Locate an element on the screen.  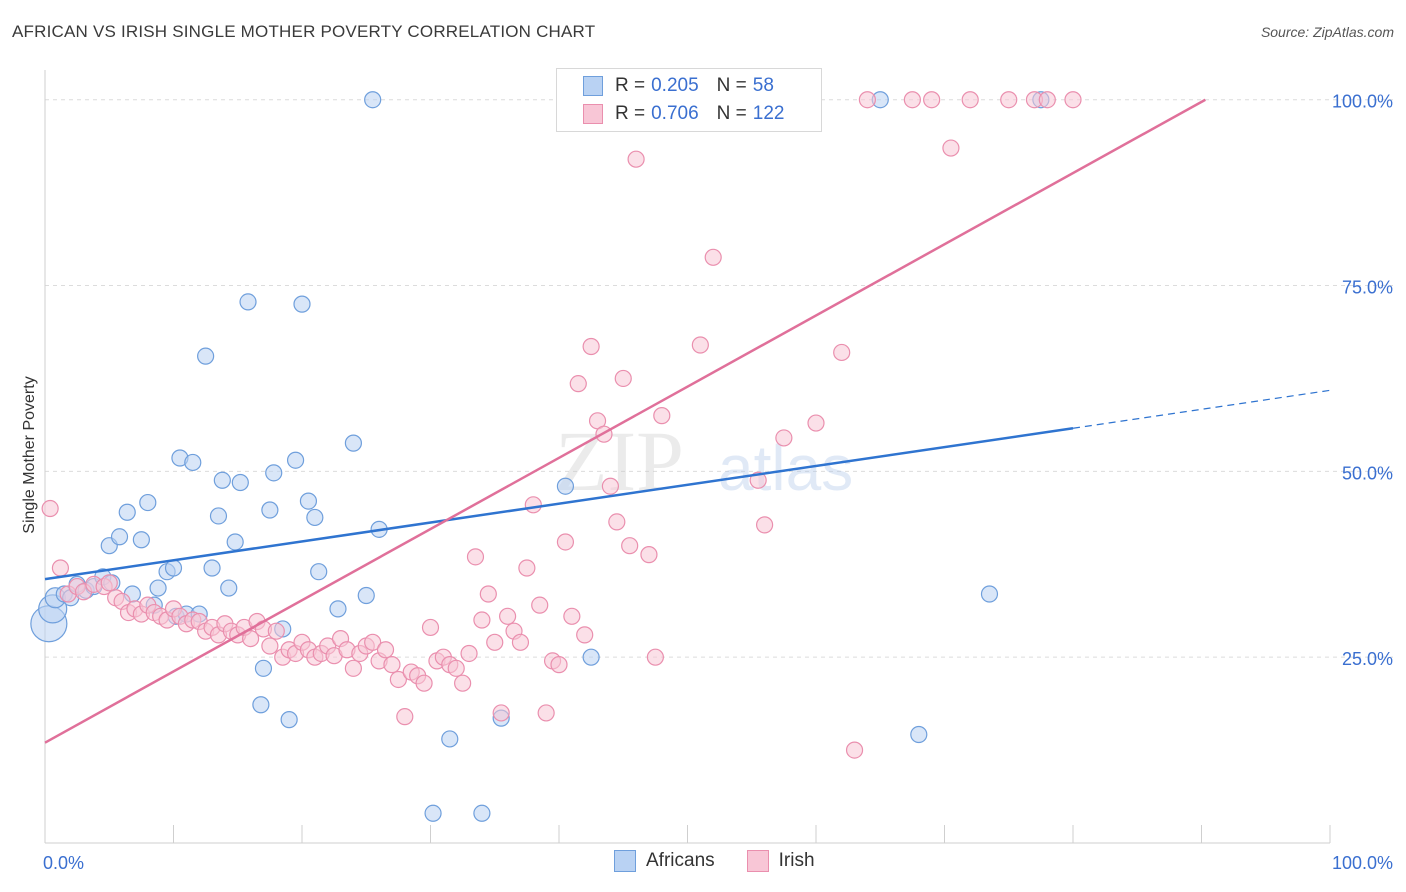
bottom-legend-irish: Irish is located at coordinates (780, 861).